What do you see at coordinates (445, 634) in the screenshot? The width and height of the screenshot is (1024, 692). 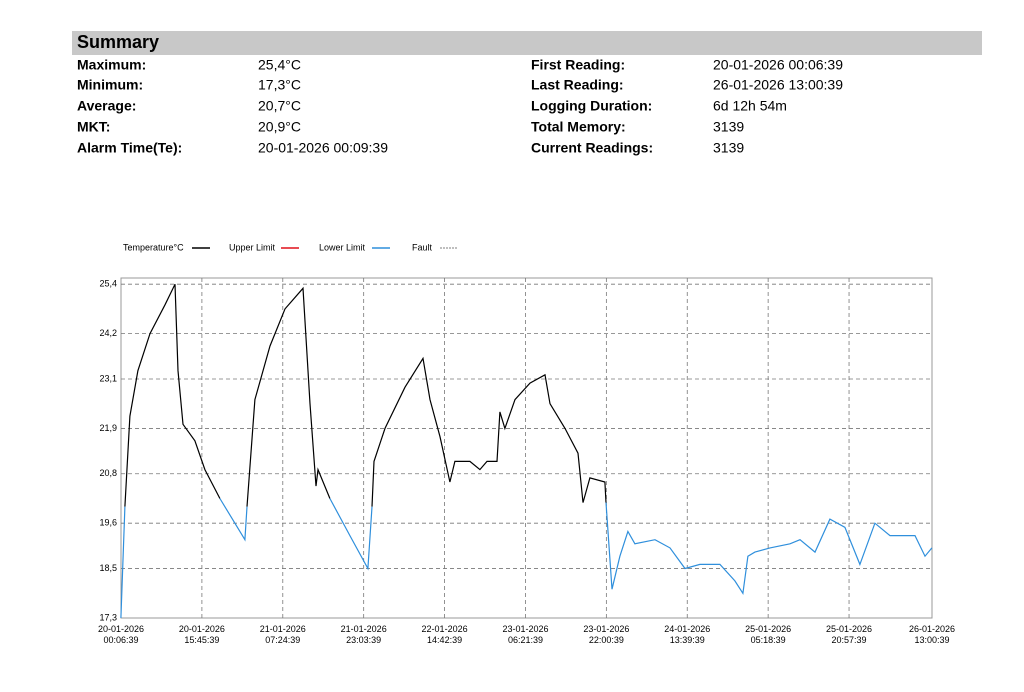 I see `x-tick-label: 22-01-2026 14:42:39` at bounding box center [445, 634].